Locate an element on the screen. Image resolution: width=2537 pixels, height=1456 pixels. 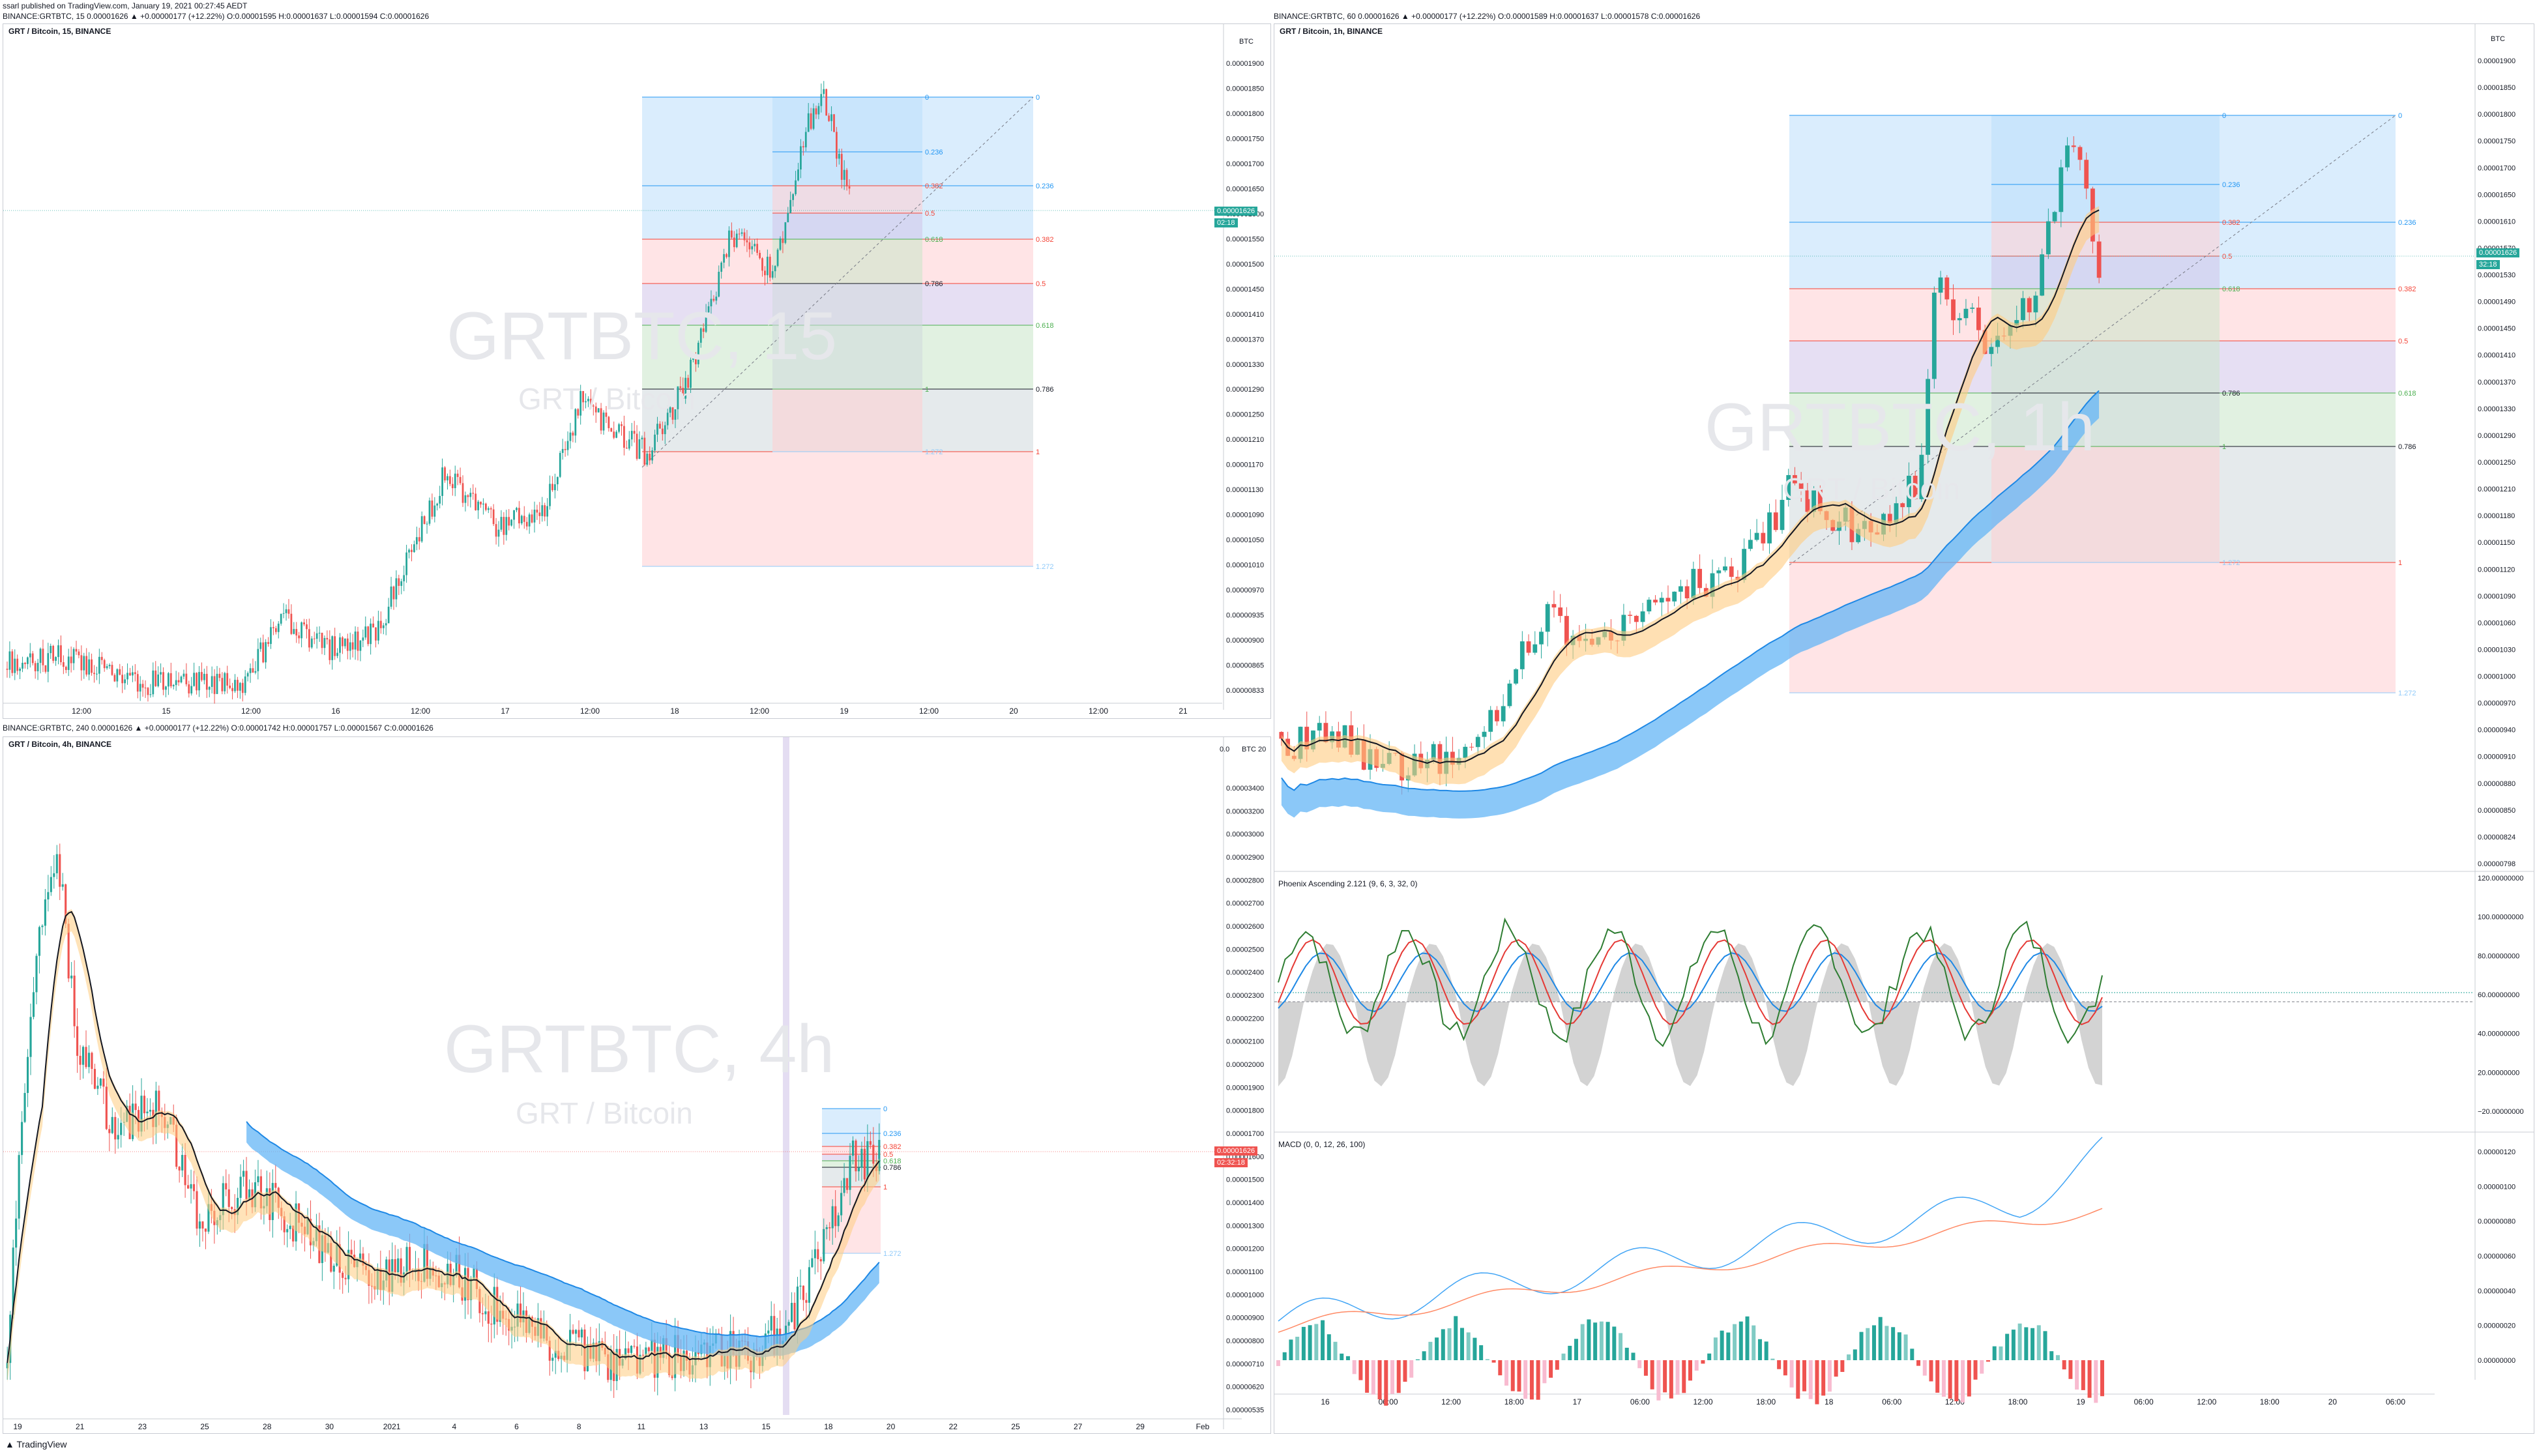
tradingview-logo: ▲ TradingView is located at coordinates (36, 1444).